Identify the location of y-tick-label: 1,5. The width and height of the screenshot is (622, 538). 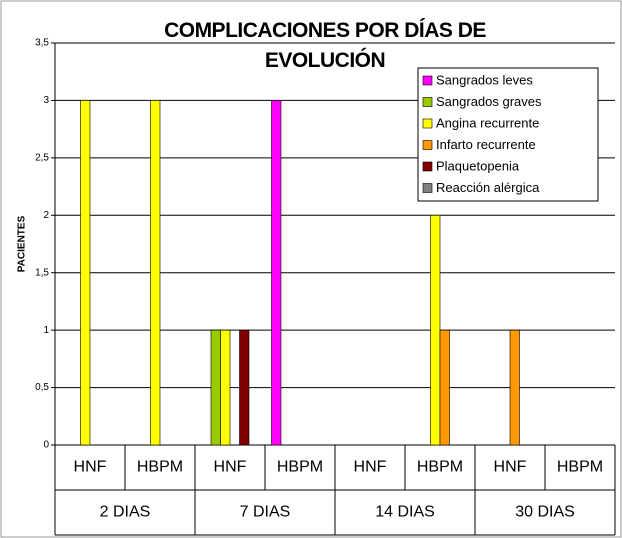
(42, 272).